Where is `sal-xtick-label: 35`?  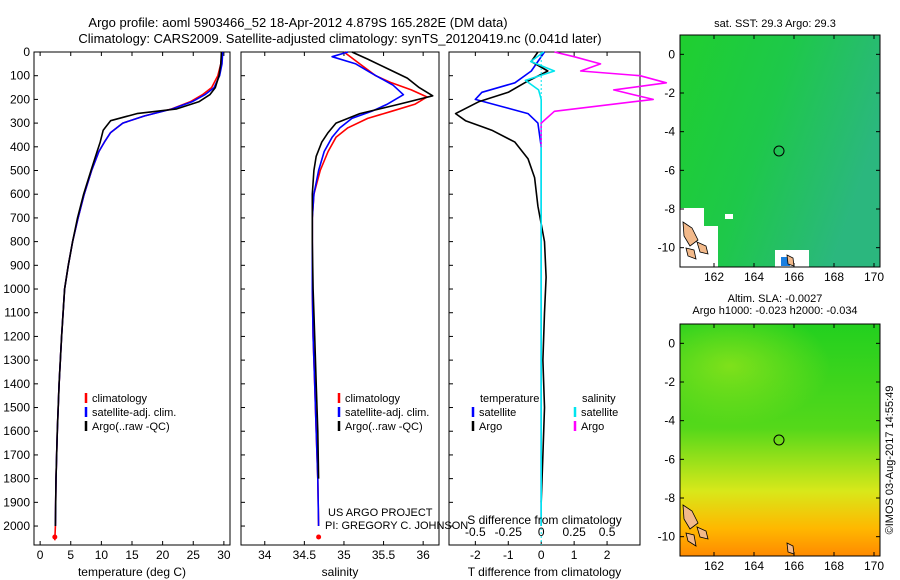
sal-xtick-label: 35 is located at coordinates (344, 555).